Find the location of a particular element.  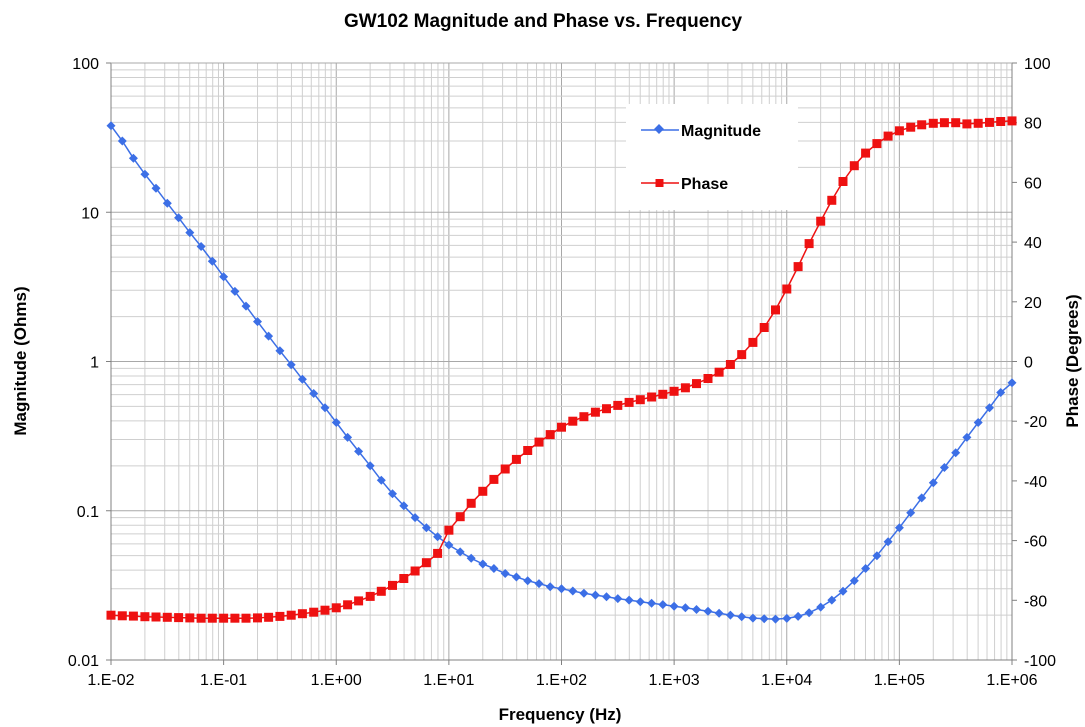

x-tick-label: 1.E+03 is located at coordinates (674, 680).